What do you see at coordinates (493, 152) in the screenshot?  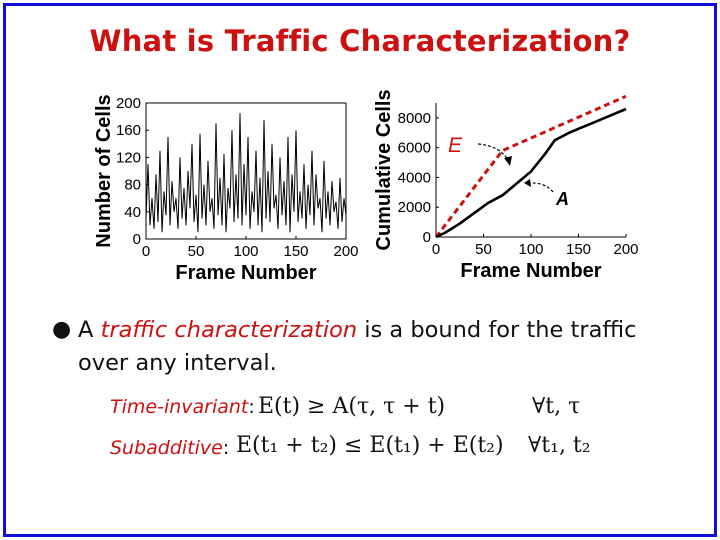 I see `annotation-e-arrow` at bounding box center [493, 152].